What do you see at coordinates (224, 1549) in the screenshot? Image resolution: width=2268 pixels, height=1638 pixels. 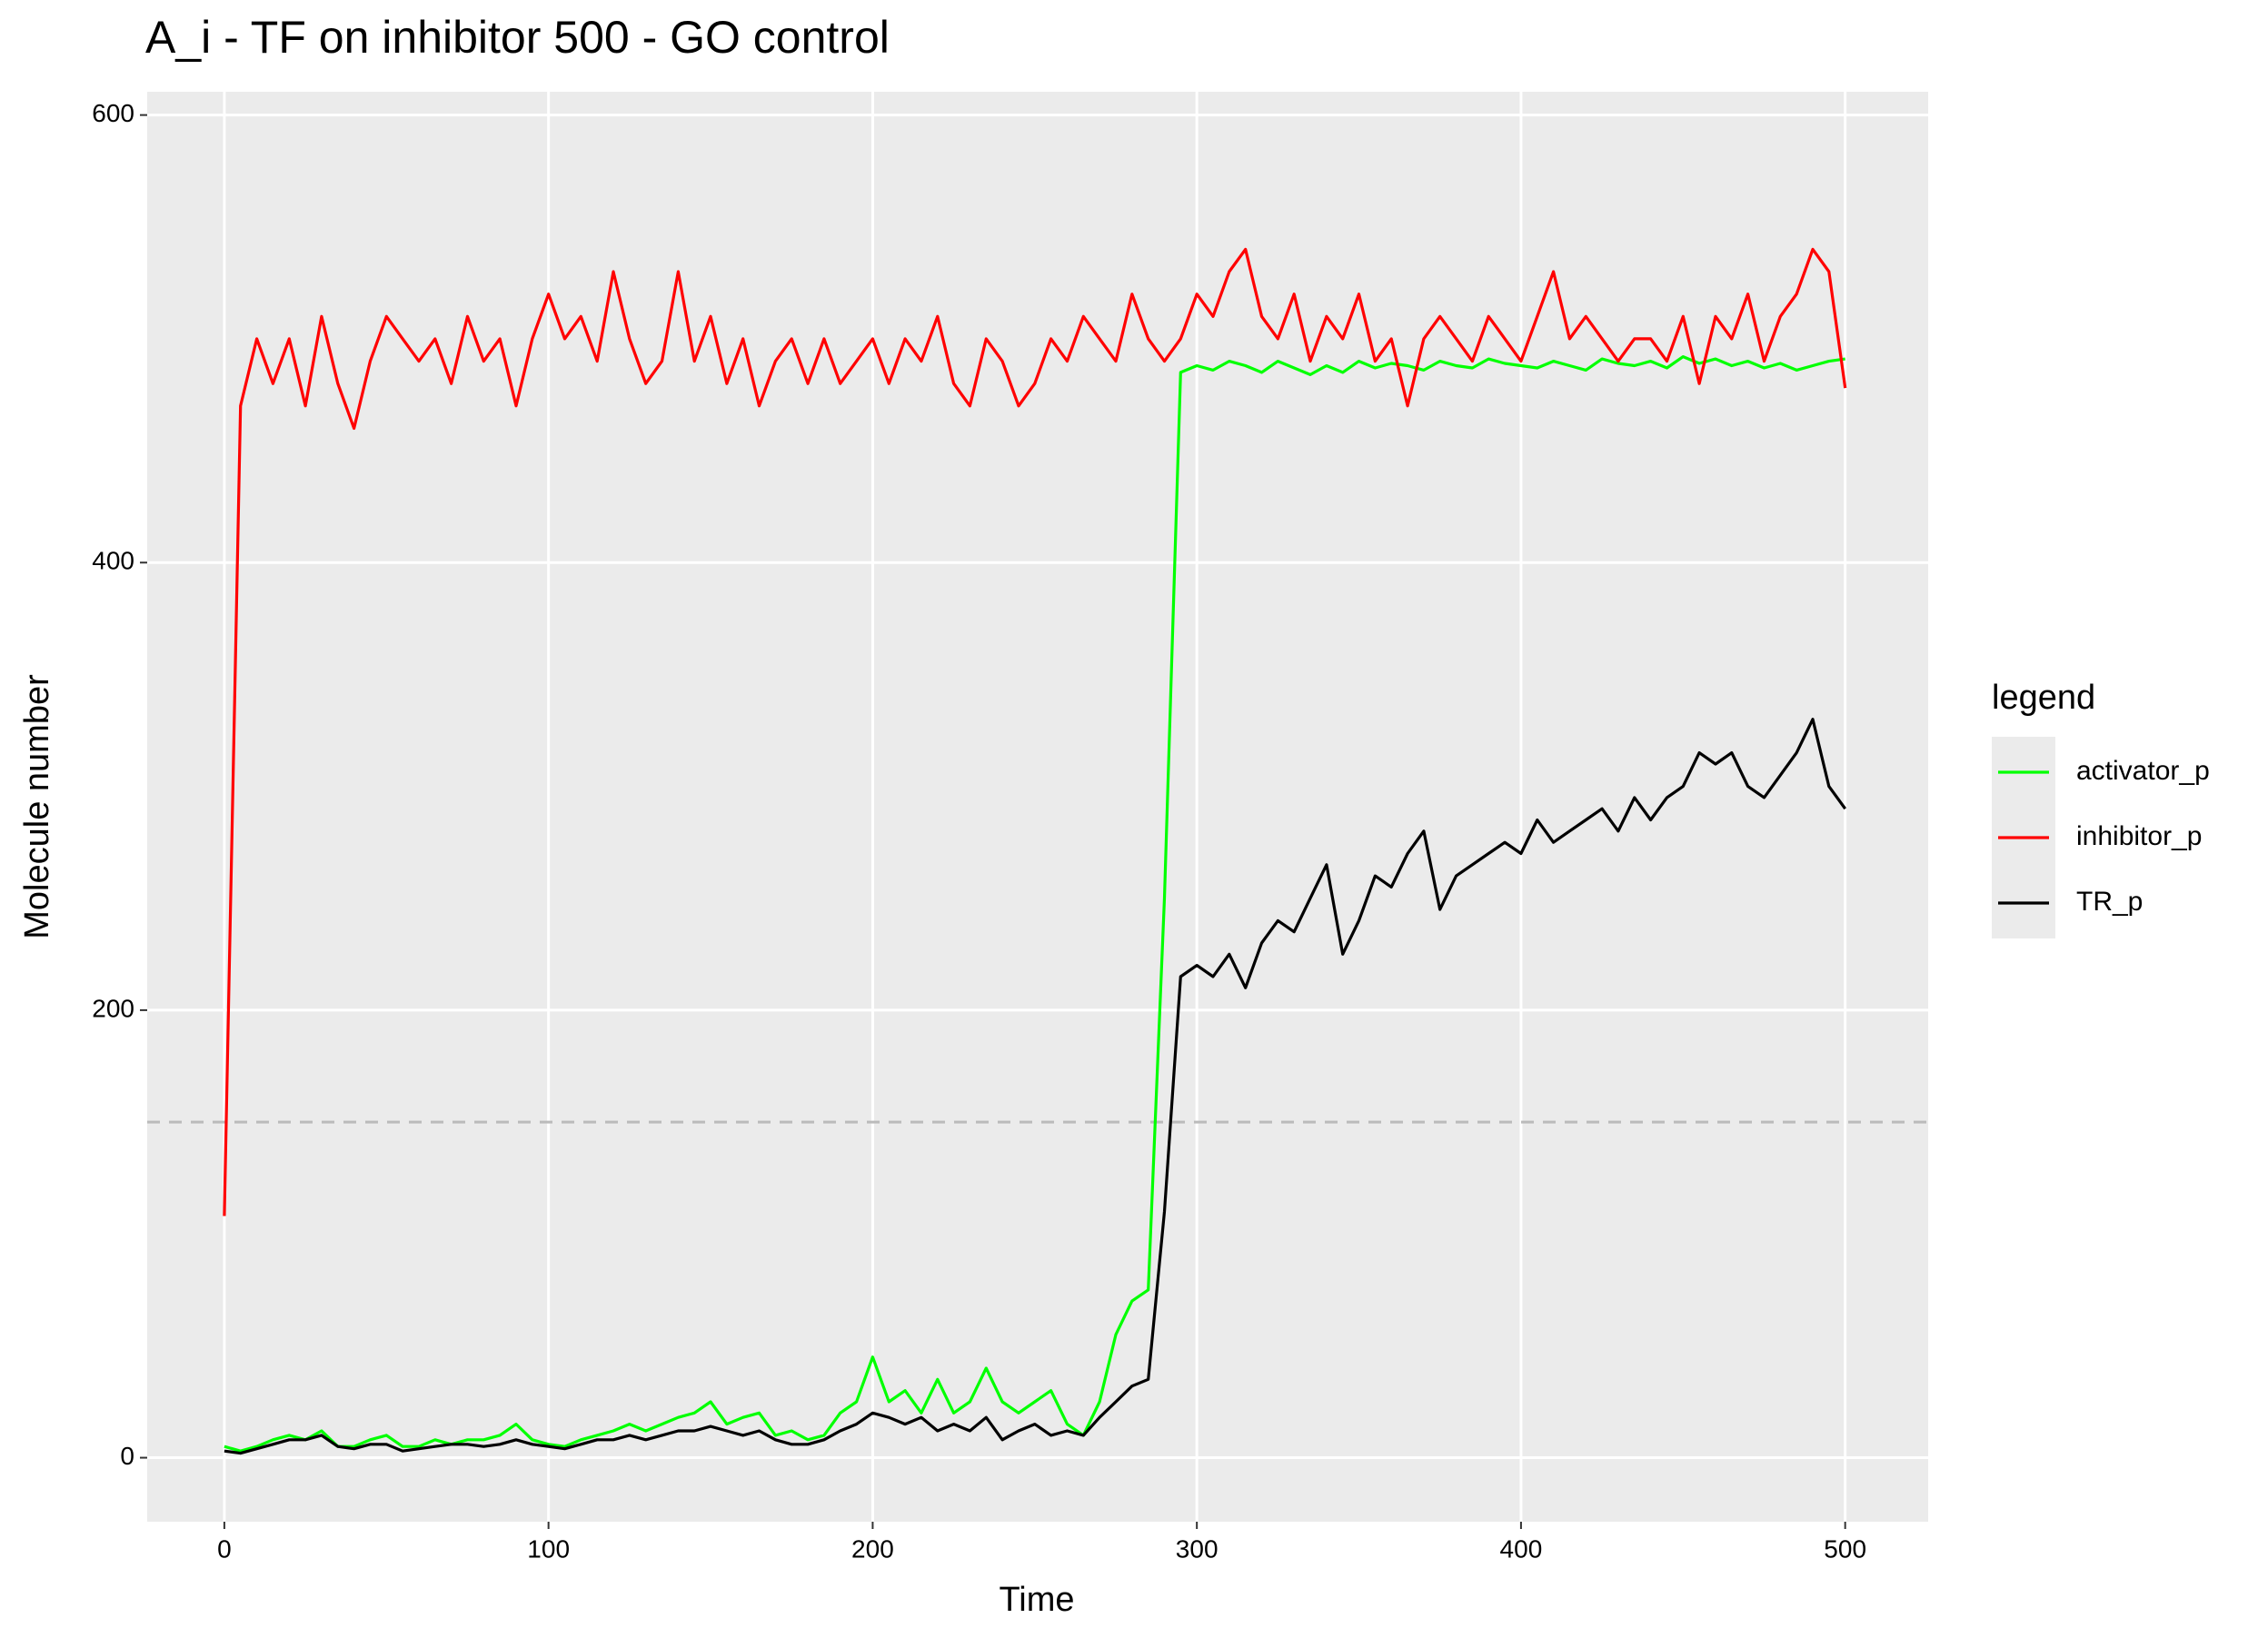 I see `x-tick-label: 0` at bounding box center [224, 1549].